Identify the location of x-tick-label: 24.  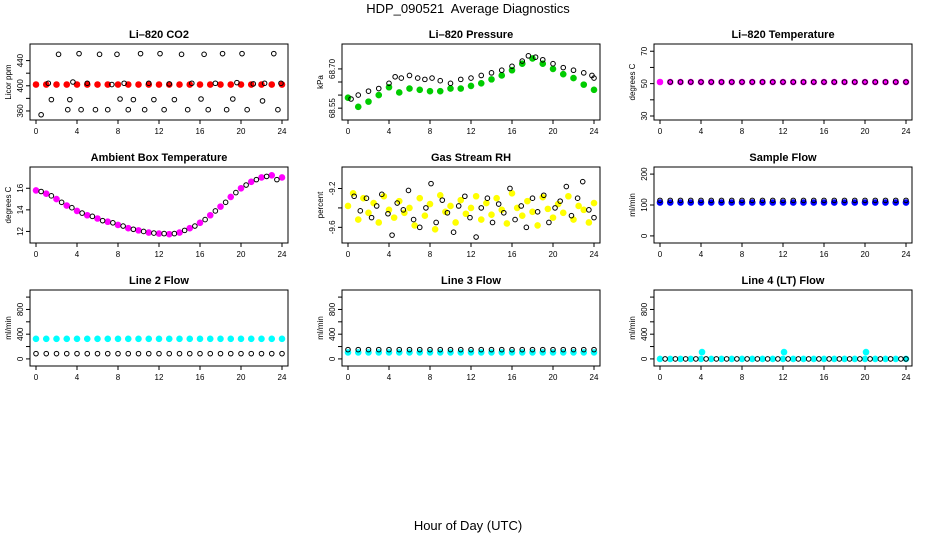
(594, 377).